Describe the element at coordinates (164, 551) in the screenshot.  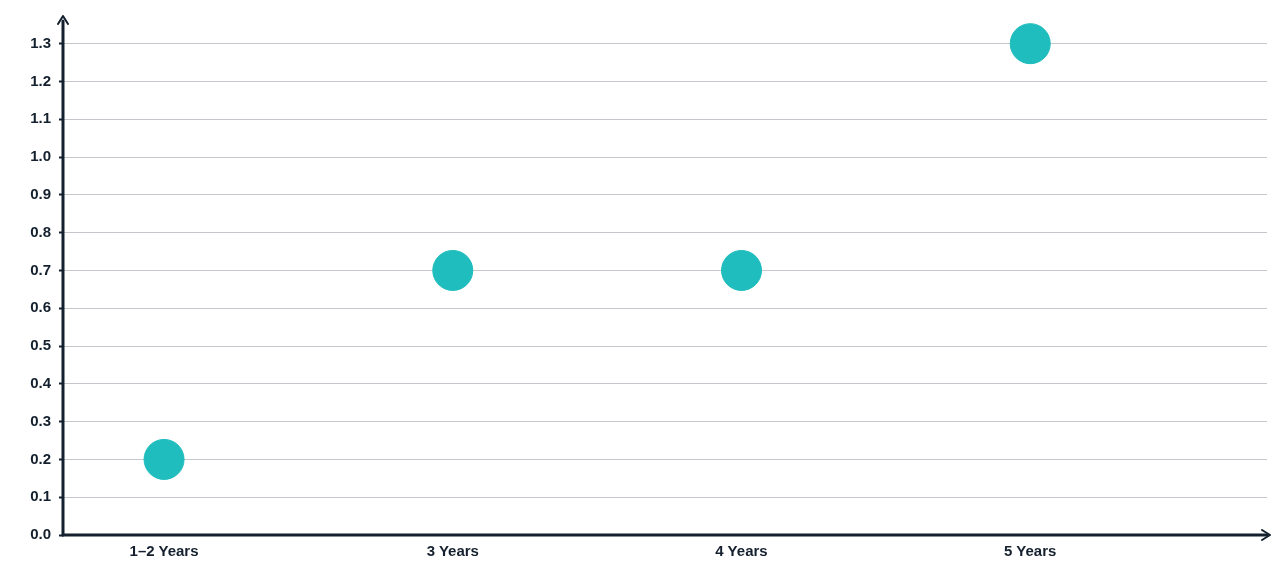
I see `x-tick-label: 1–2 Years` at that location.